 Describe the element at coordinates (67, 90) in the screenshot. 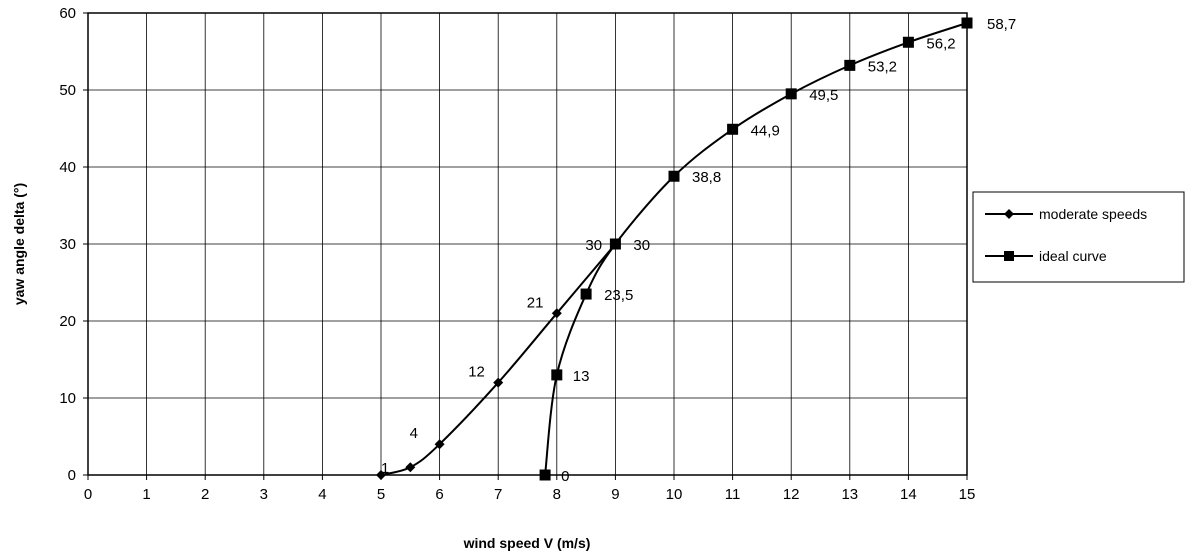

I see `y-tick-label: 50` at that location.